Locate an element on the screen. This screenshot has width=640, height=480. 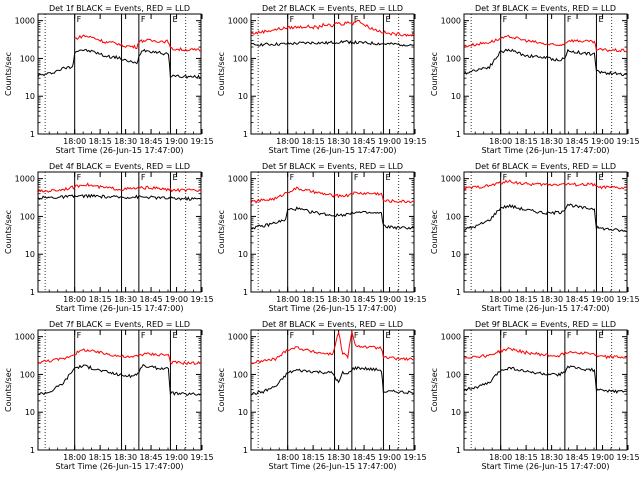
chart-title: Det 1f BLACK = Events, RED = LLD is located at coordinates (119, 8).